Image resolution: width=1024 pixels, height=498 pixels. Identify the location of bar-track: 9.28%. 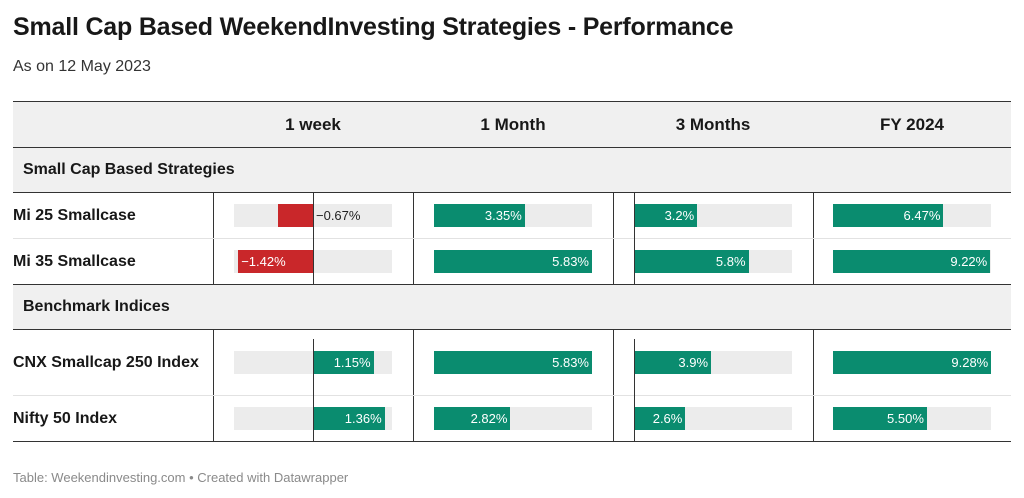
(912, 362).